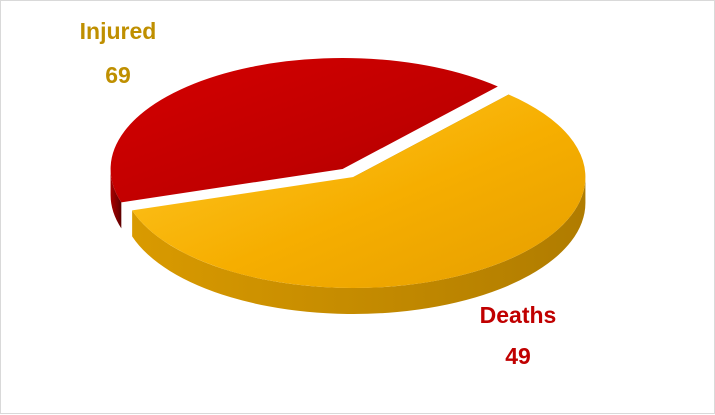 This screenshot has height=415, width=715. Describe the element at coordinates (518, 356) in the screenshot. I see `label-deaths-value: 49` at that location.